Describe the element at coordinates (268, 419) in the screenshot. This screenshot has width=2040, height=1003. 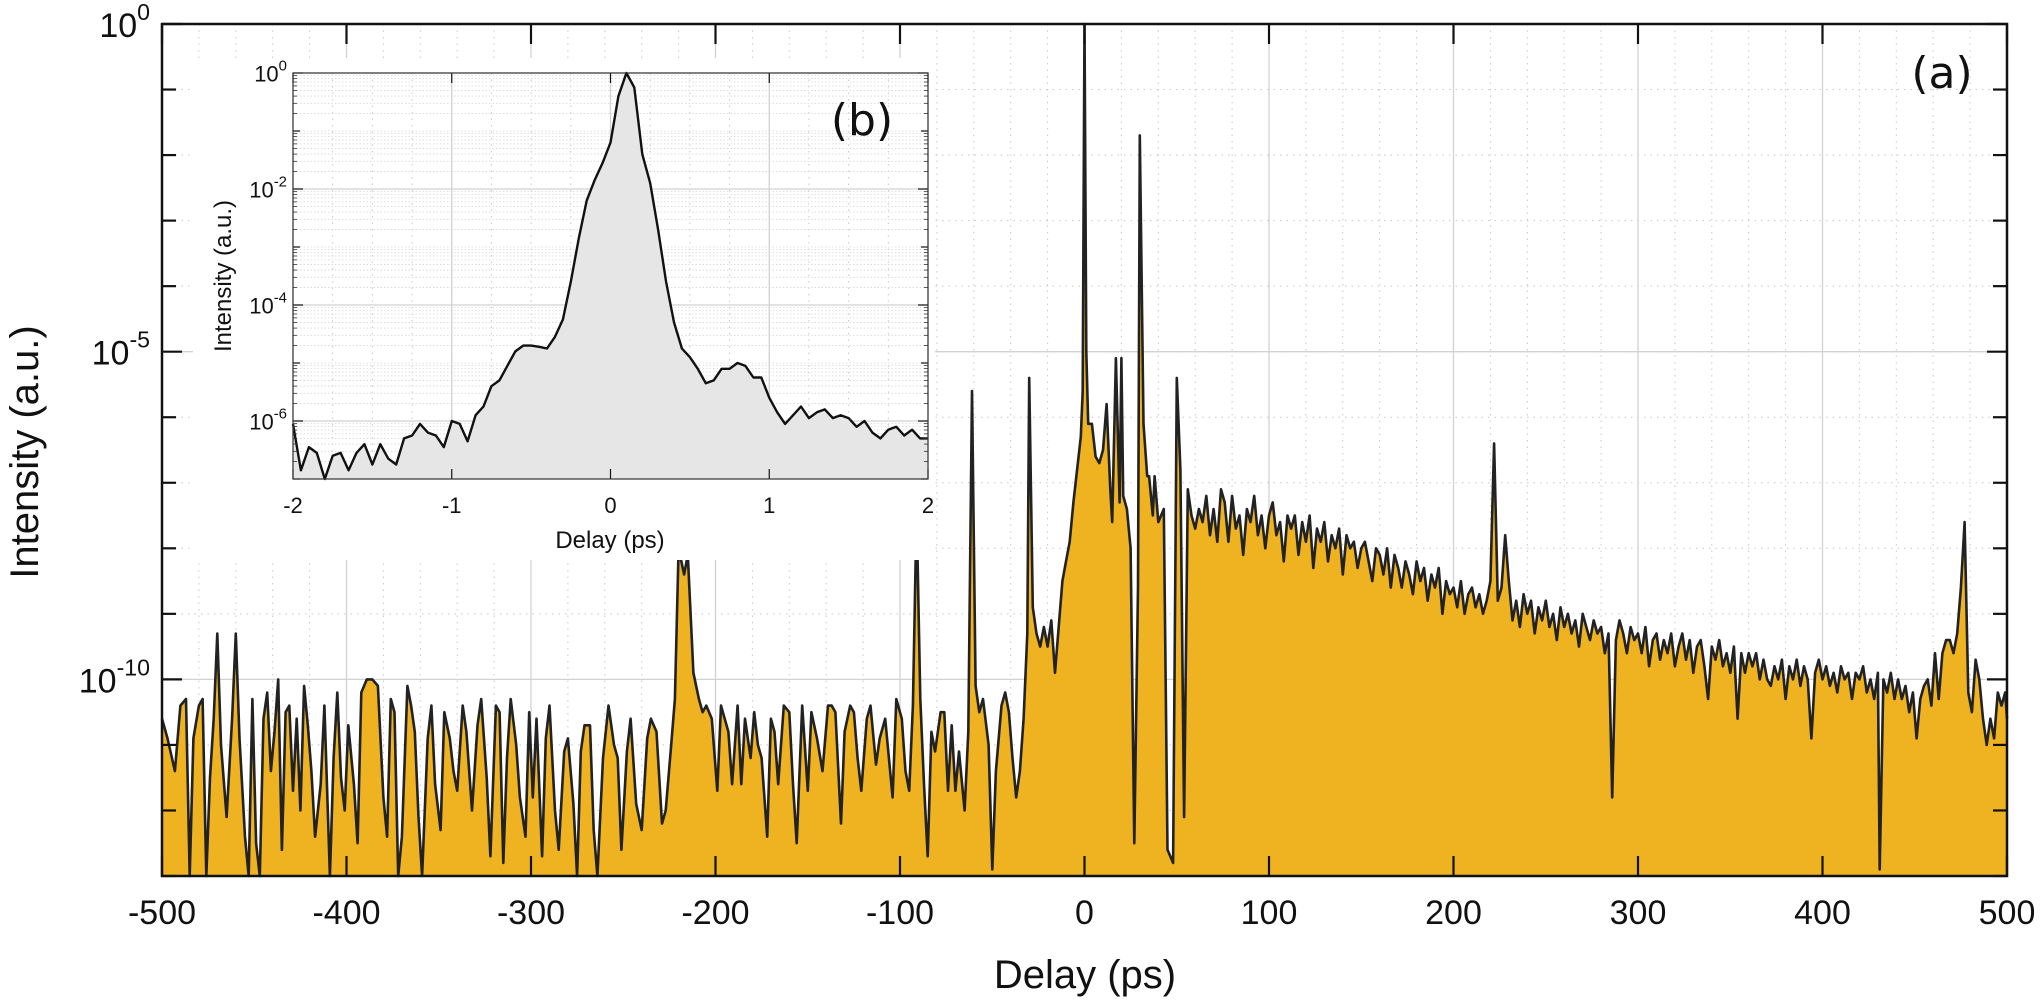
I see `y-tick-label: 10⁻⁶` at that location.